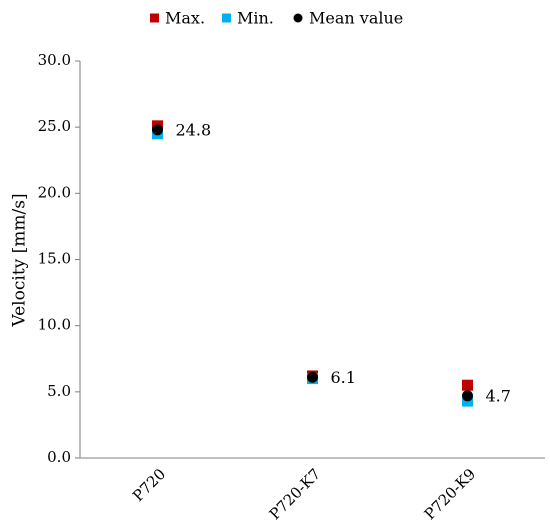  Describe the element at coordinates (54, 259) in the screenshot. I see `y-tick-label: 15.0` at that location.